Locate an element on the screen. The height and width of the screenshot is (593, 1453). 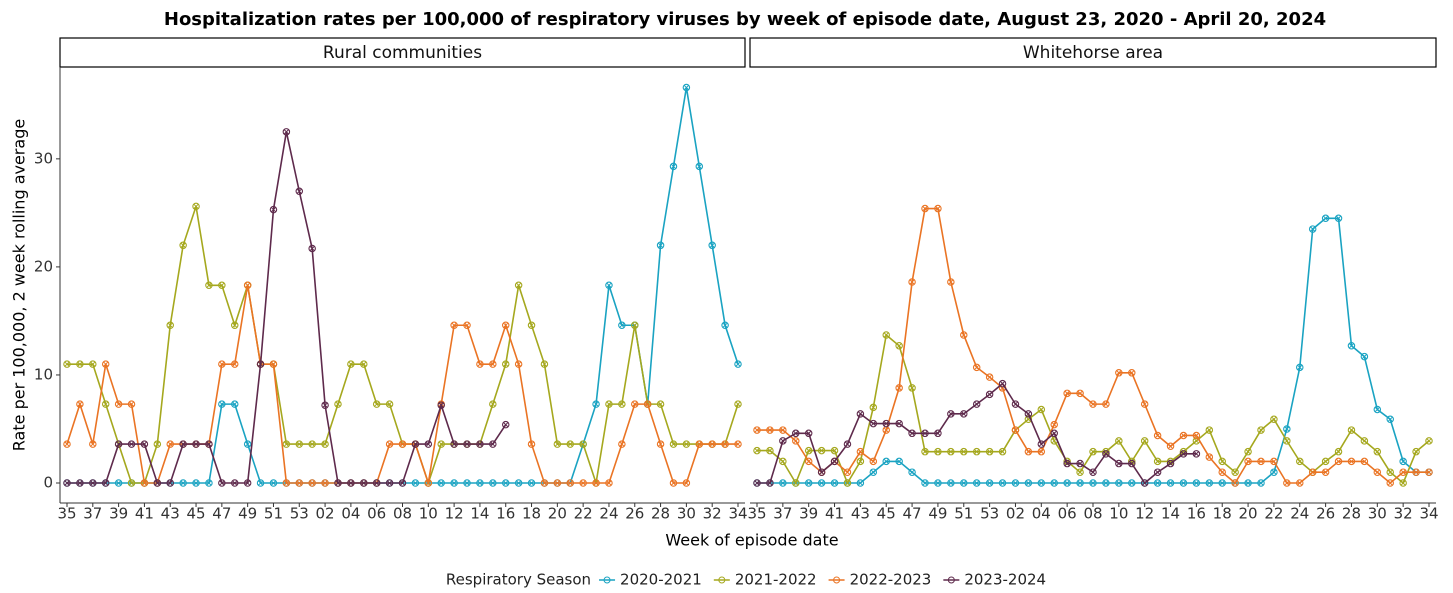
y-tick-label: 30 is located at coordinates (43, 158).